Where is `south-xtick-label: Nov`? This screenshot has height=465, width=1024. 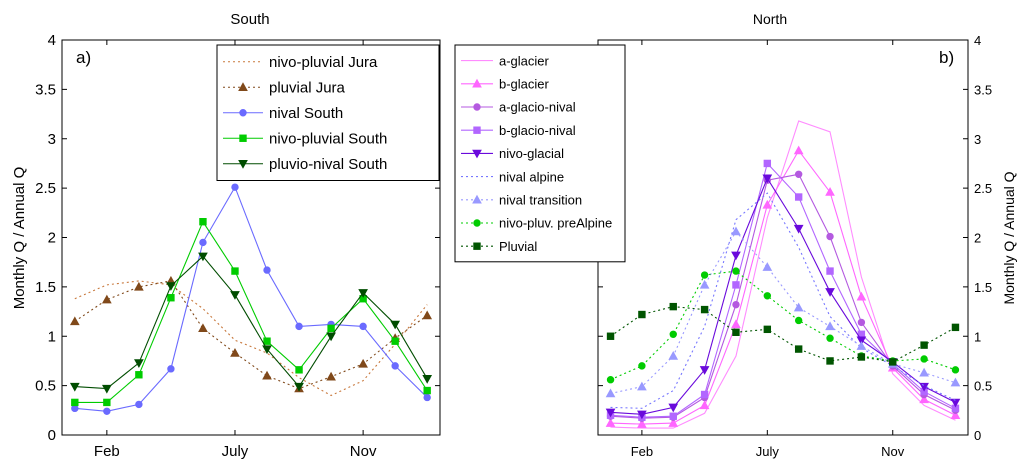 south-xtick-label: Nov is located at coordinates (363, 451).